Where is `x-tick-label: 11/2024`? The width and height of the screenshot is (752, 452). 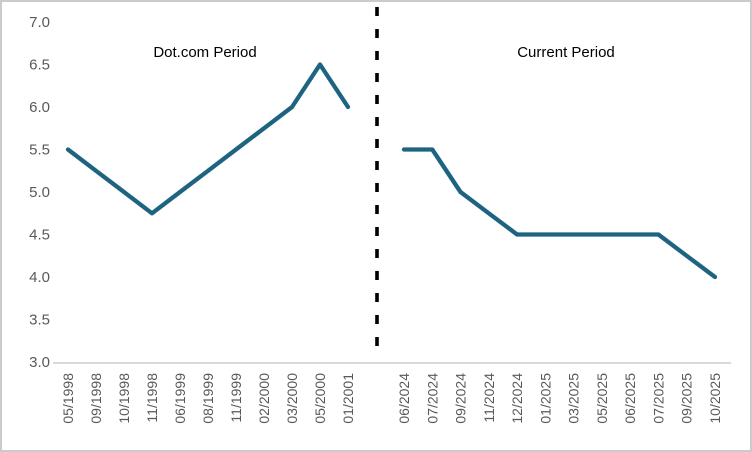 x-tick-label: 11/2024 is located at coordinates (489, 398).